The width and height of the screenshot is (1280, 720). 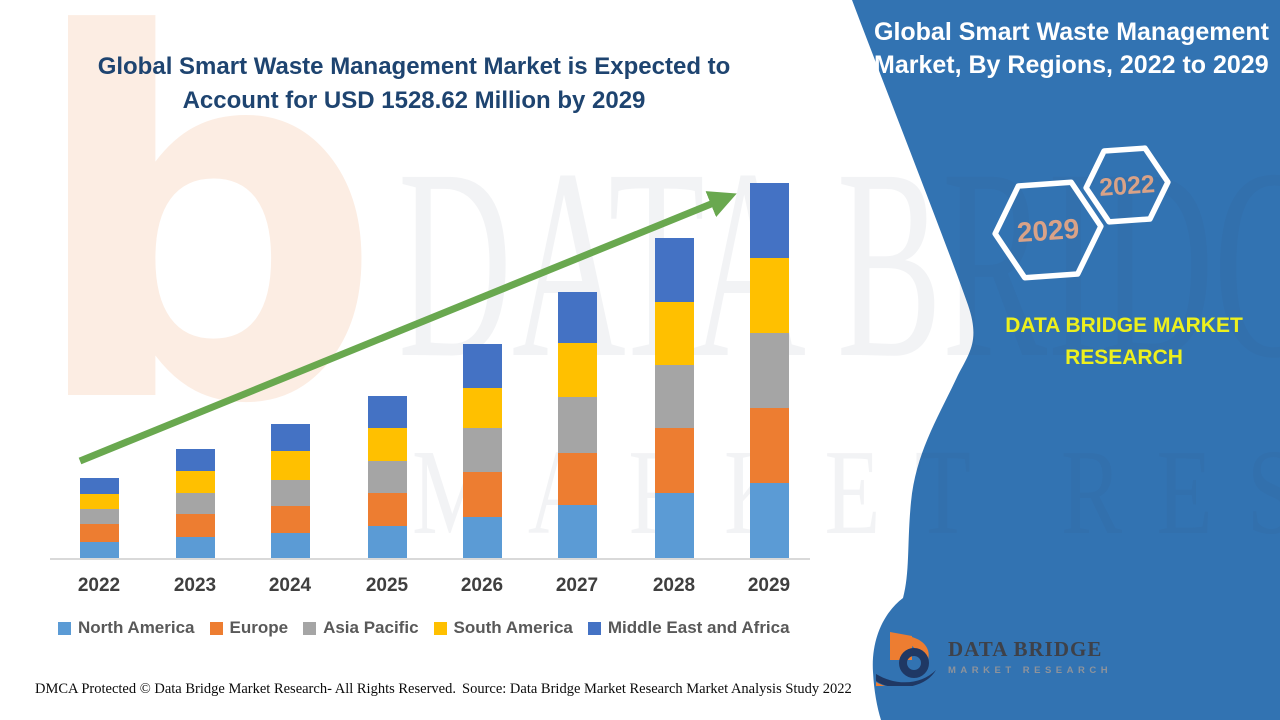 I want to click on segment-north-america-2024, so click(x=290, y=545).